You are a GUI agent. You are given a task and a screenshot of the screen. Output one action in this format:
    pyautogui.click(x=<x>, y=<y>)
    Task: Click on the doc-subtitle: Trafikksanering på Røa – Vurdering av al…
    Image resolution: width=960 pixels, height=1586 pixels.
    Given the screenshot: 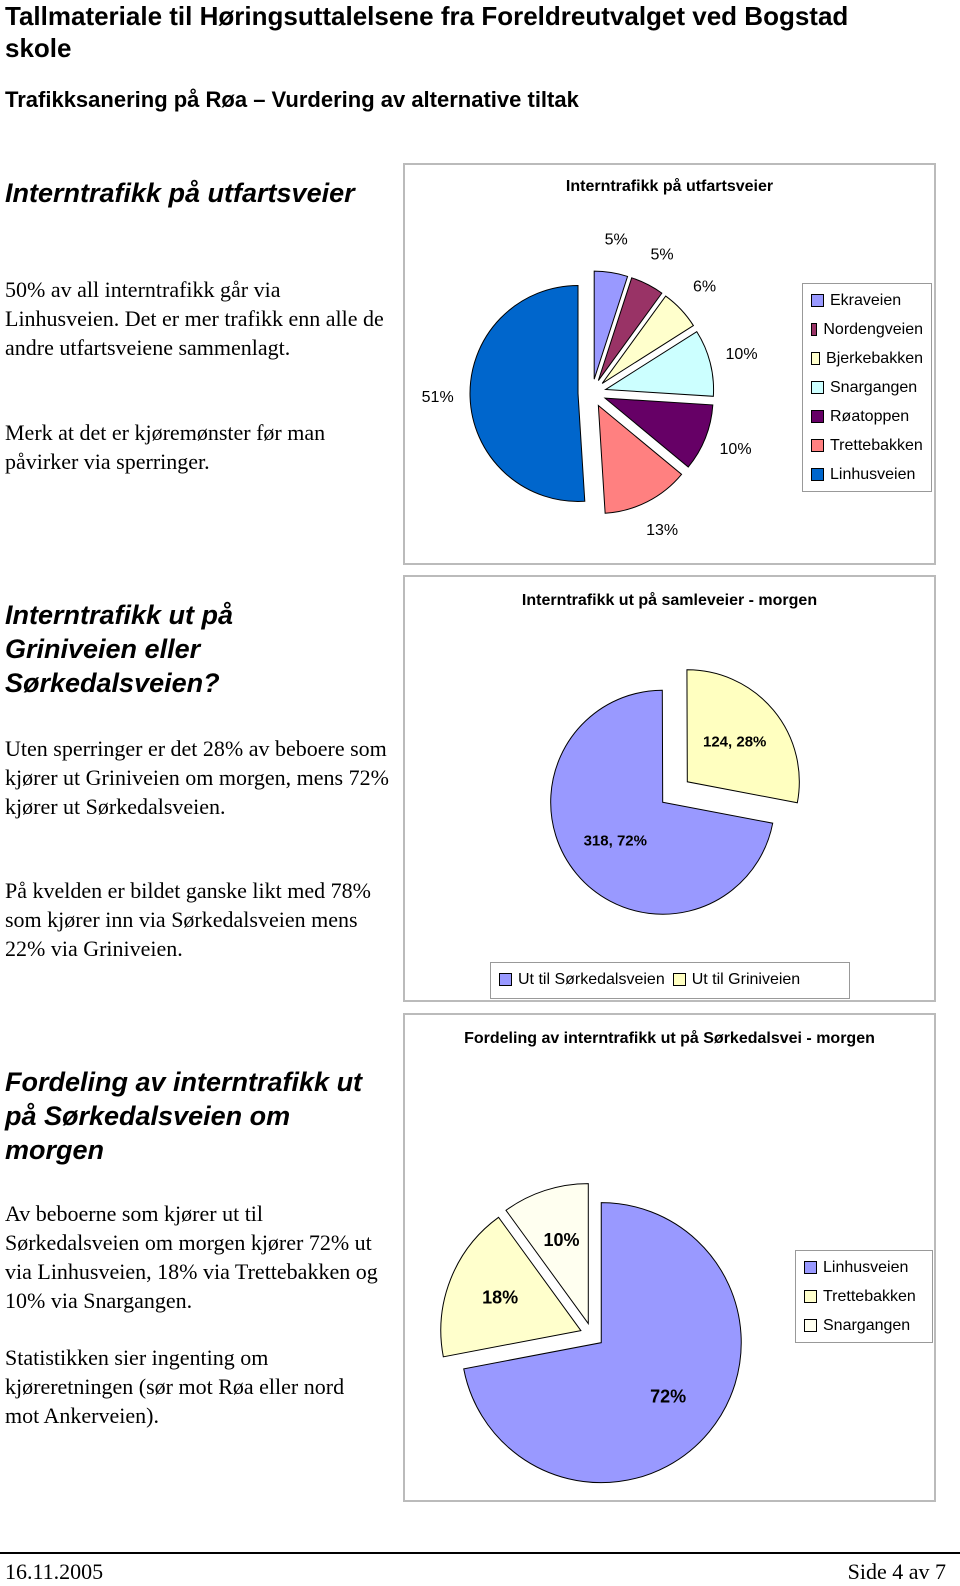 What is the action you would take?
    pyautogui.click(x=292, y=99)
    